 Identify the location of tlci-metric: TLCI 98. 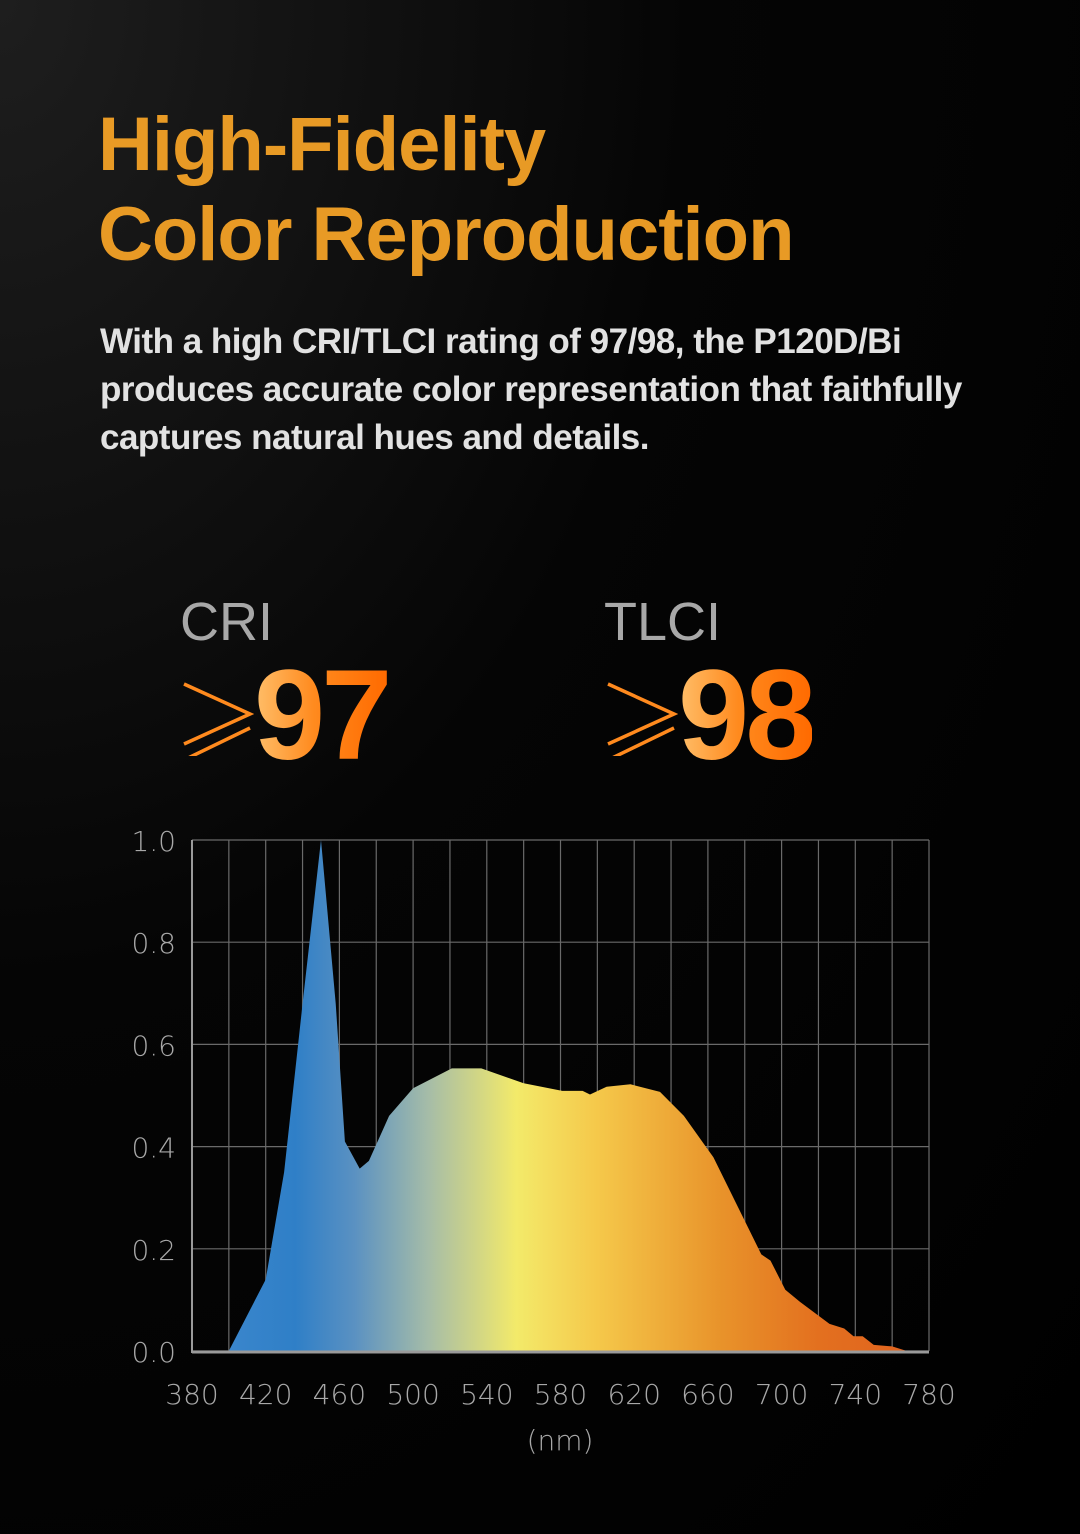
(710, 688).